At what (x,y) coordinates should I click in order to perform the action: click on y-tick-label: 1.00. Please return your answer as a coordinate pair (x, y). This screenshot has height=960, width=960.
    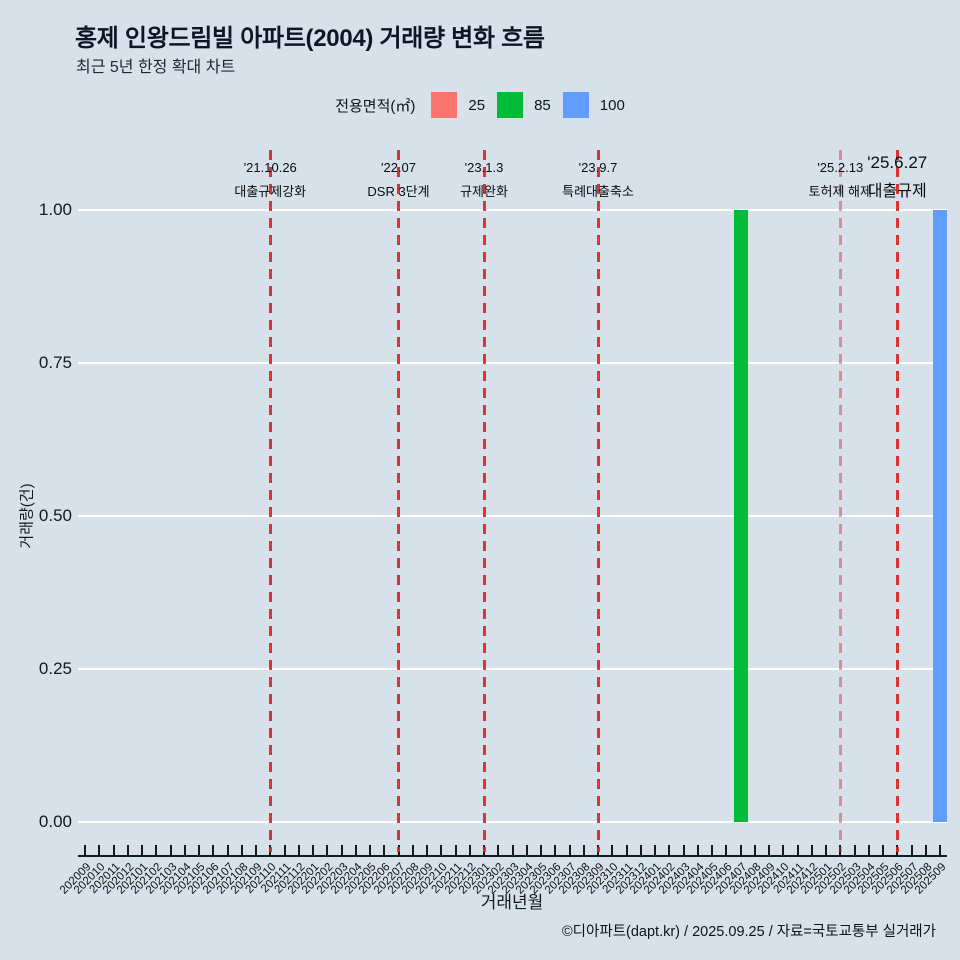
    Looking at the image, I should click on (55, 209).